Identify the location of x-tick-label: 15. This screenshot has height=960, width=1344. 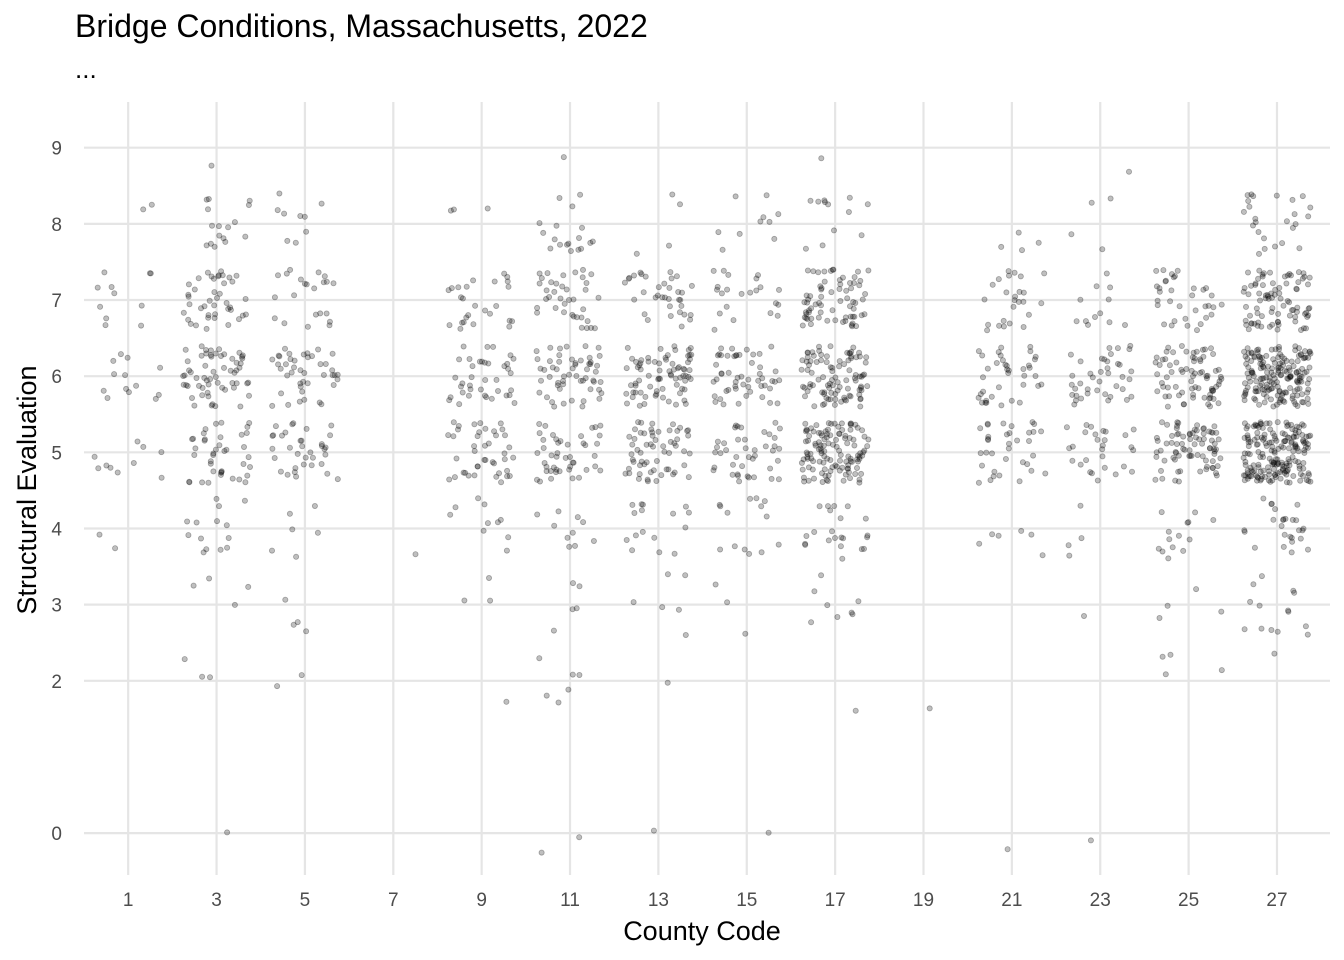
(746, 900).